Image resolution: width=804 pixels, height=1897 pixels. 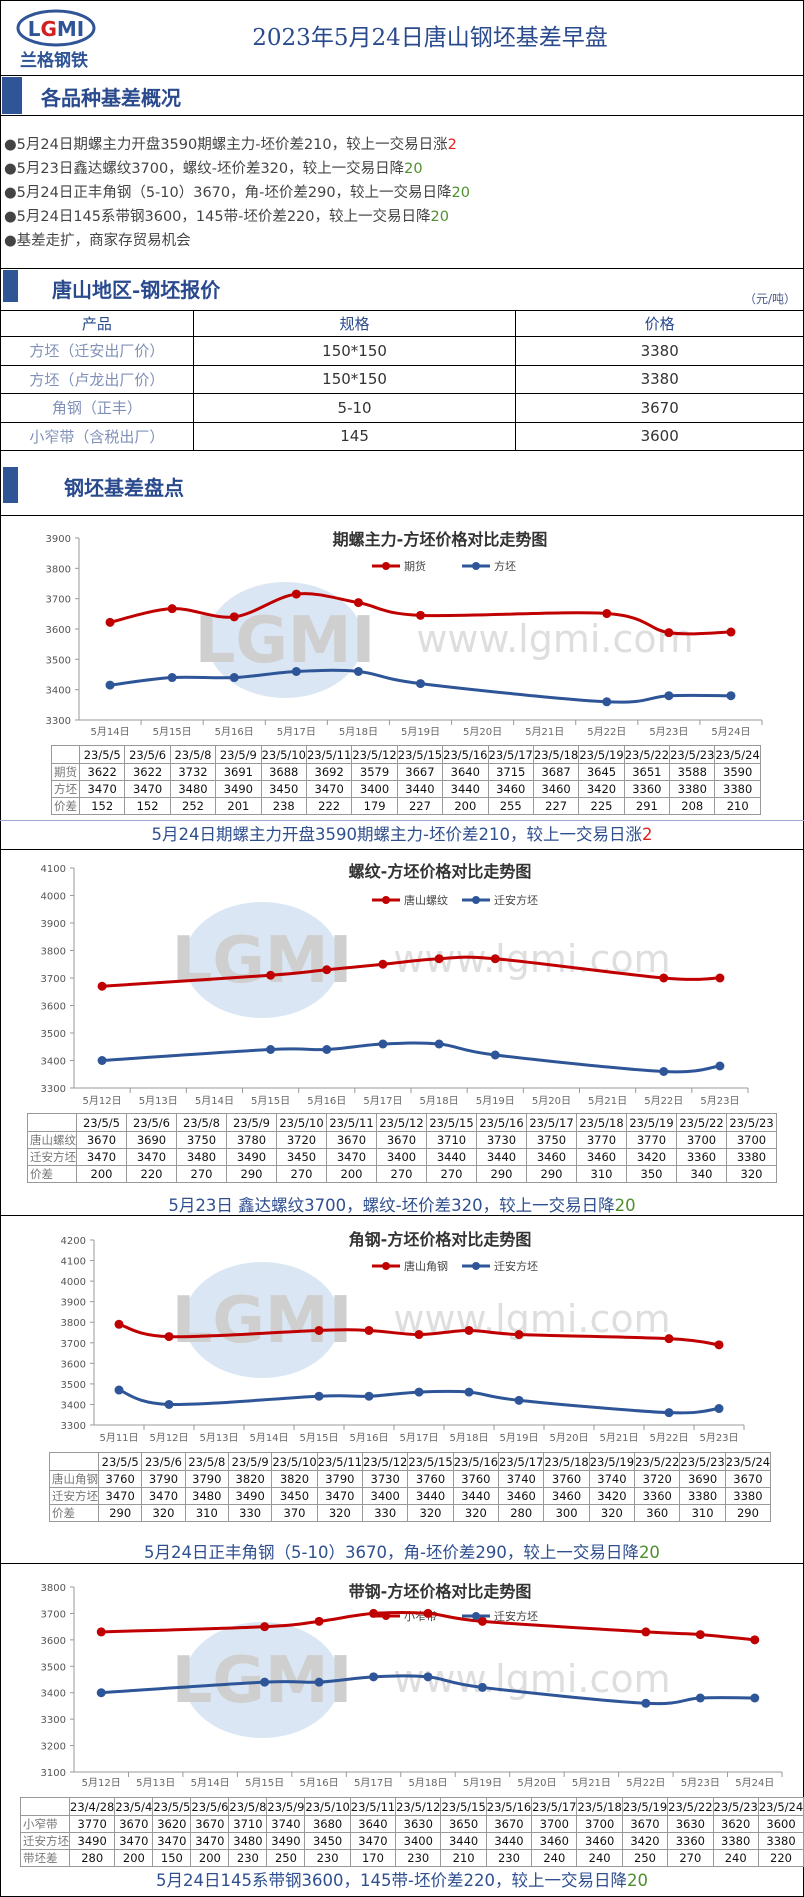 I want to click on watermark-url: www.lgmi.com, so click(x=554, y=639).